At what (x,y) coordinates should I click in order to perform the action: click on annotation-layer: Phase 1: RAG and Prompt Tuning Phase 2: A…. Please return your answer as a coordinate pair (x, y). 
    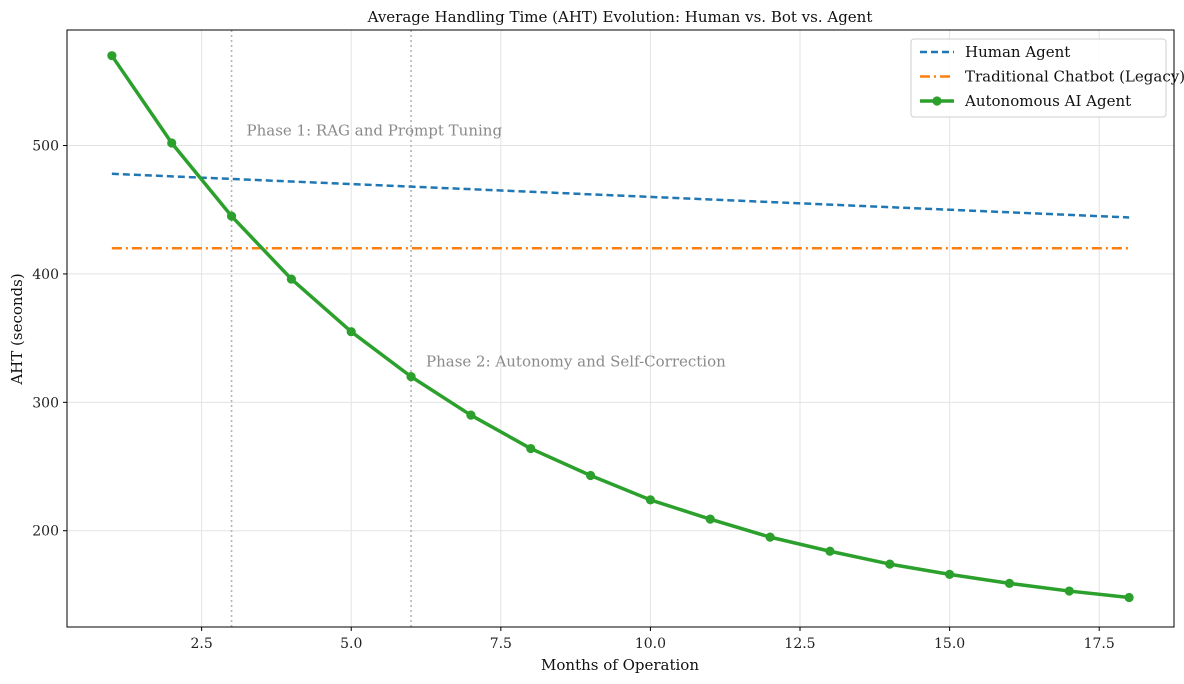
    Looking at the image, I should click on (487, 245).